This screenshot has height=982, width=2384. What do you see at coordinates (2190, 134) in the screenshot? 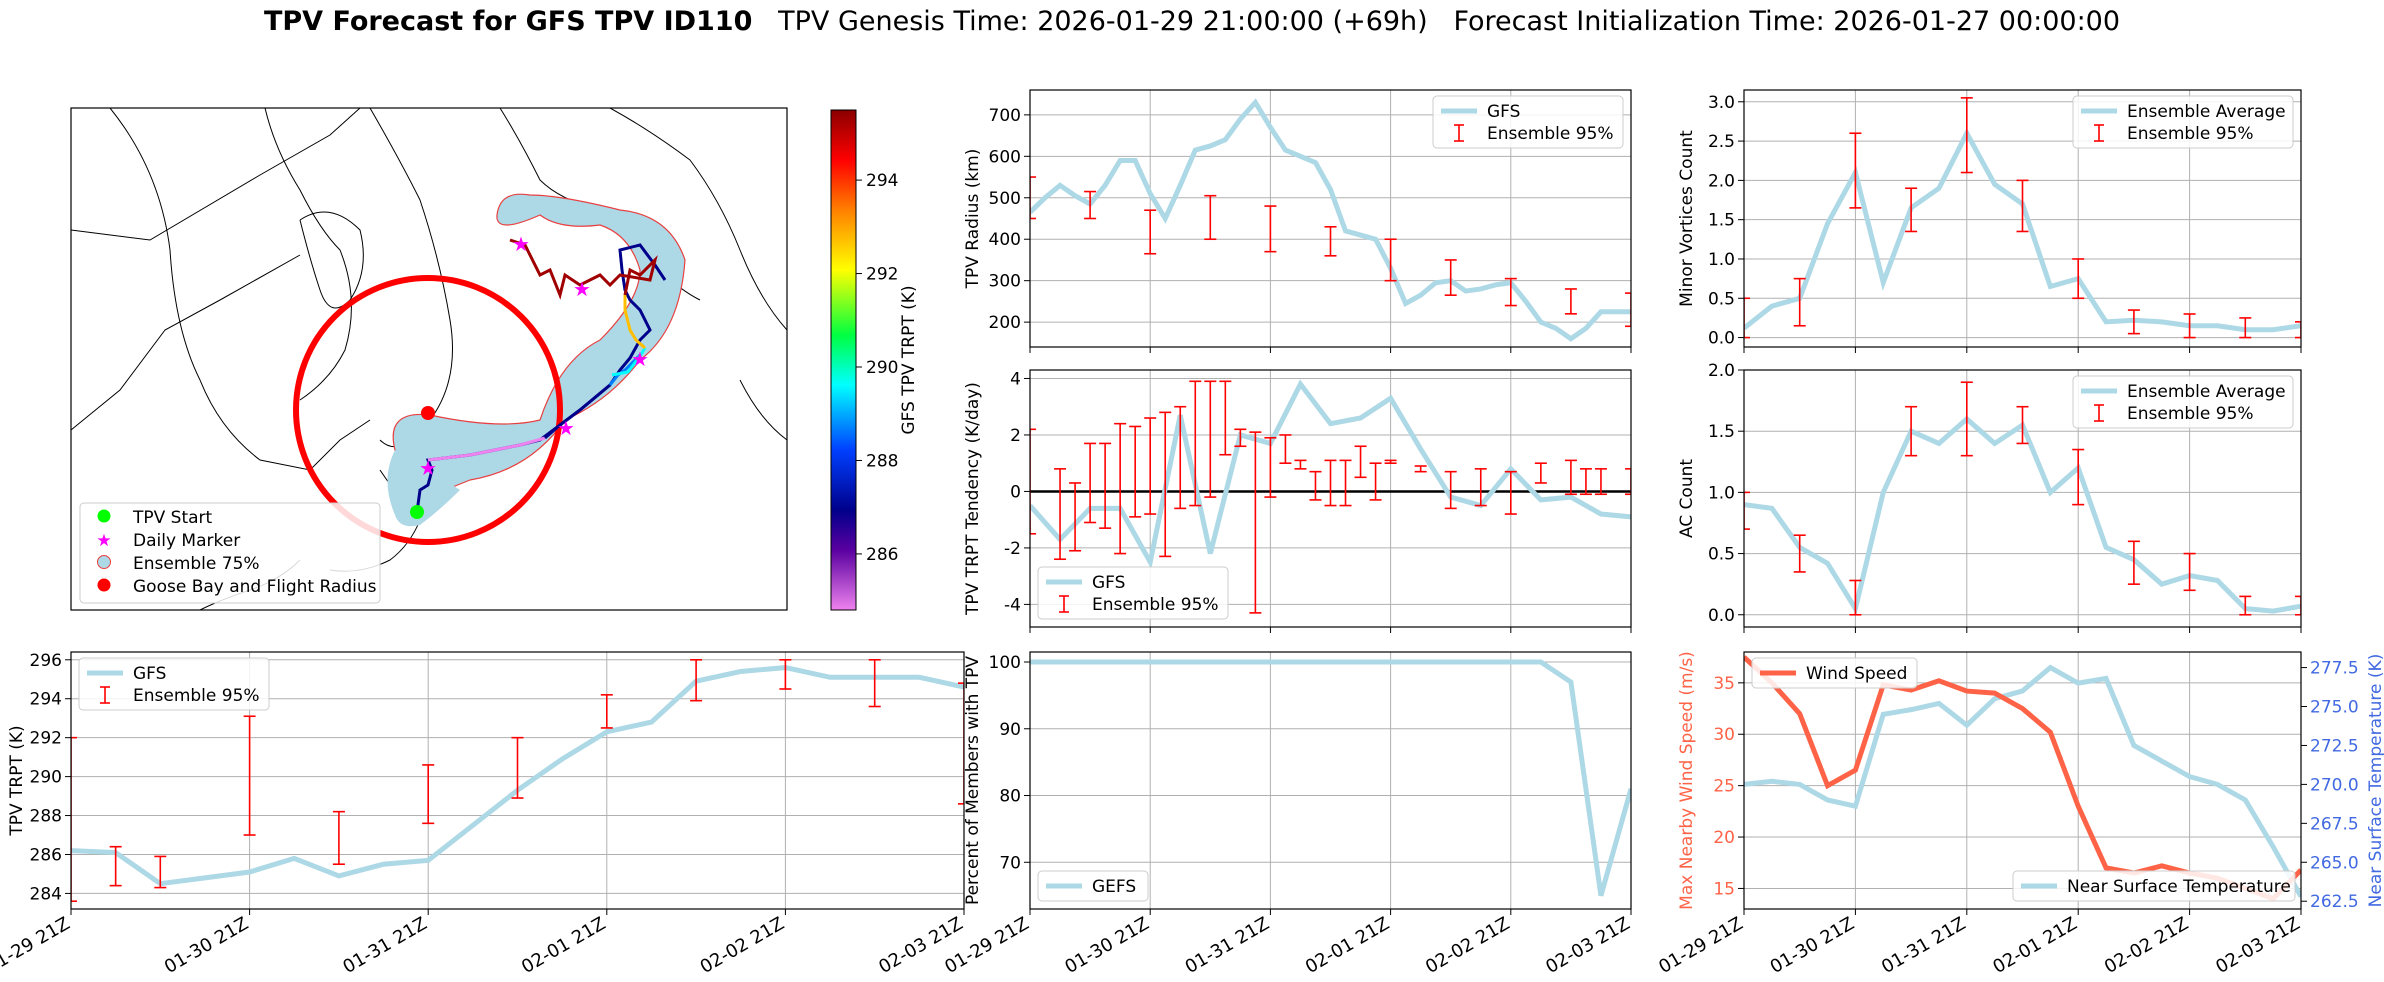
I see `minor-legend-err-label: Ensemble 95%` at bounding box center [2190, 134].